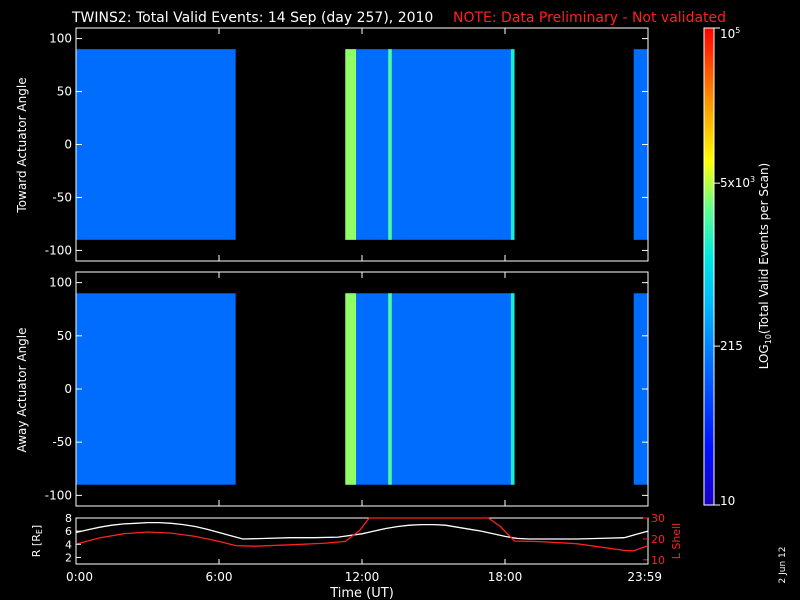 The width and height of the screenshot is (800, 600). Describe the element at coordinates (36, 527) in the screenshot. I see `ylabel-r-end: ]` at that location.